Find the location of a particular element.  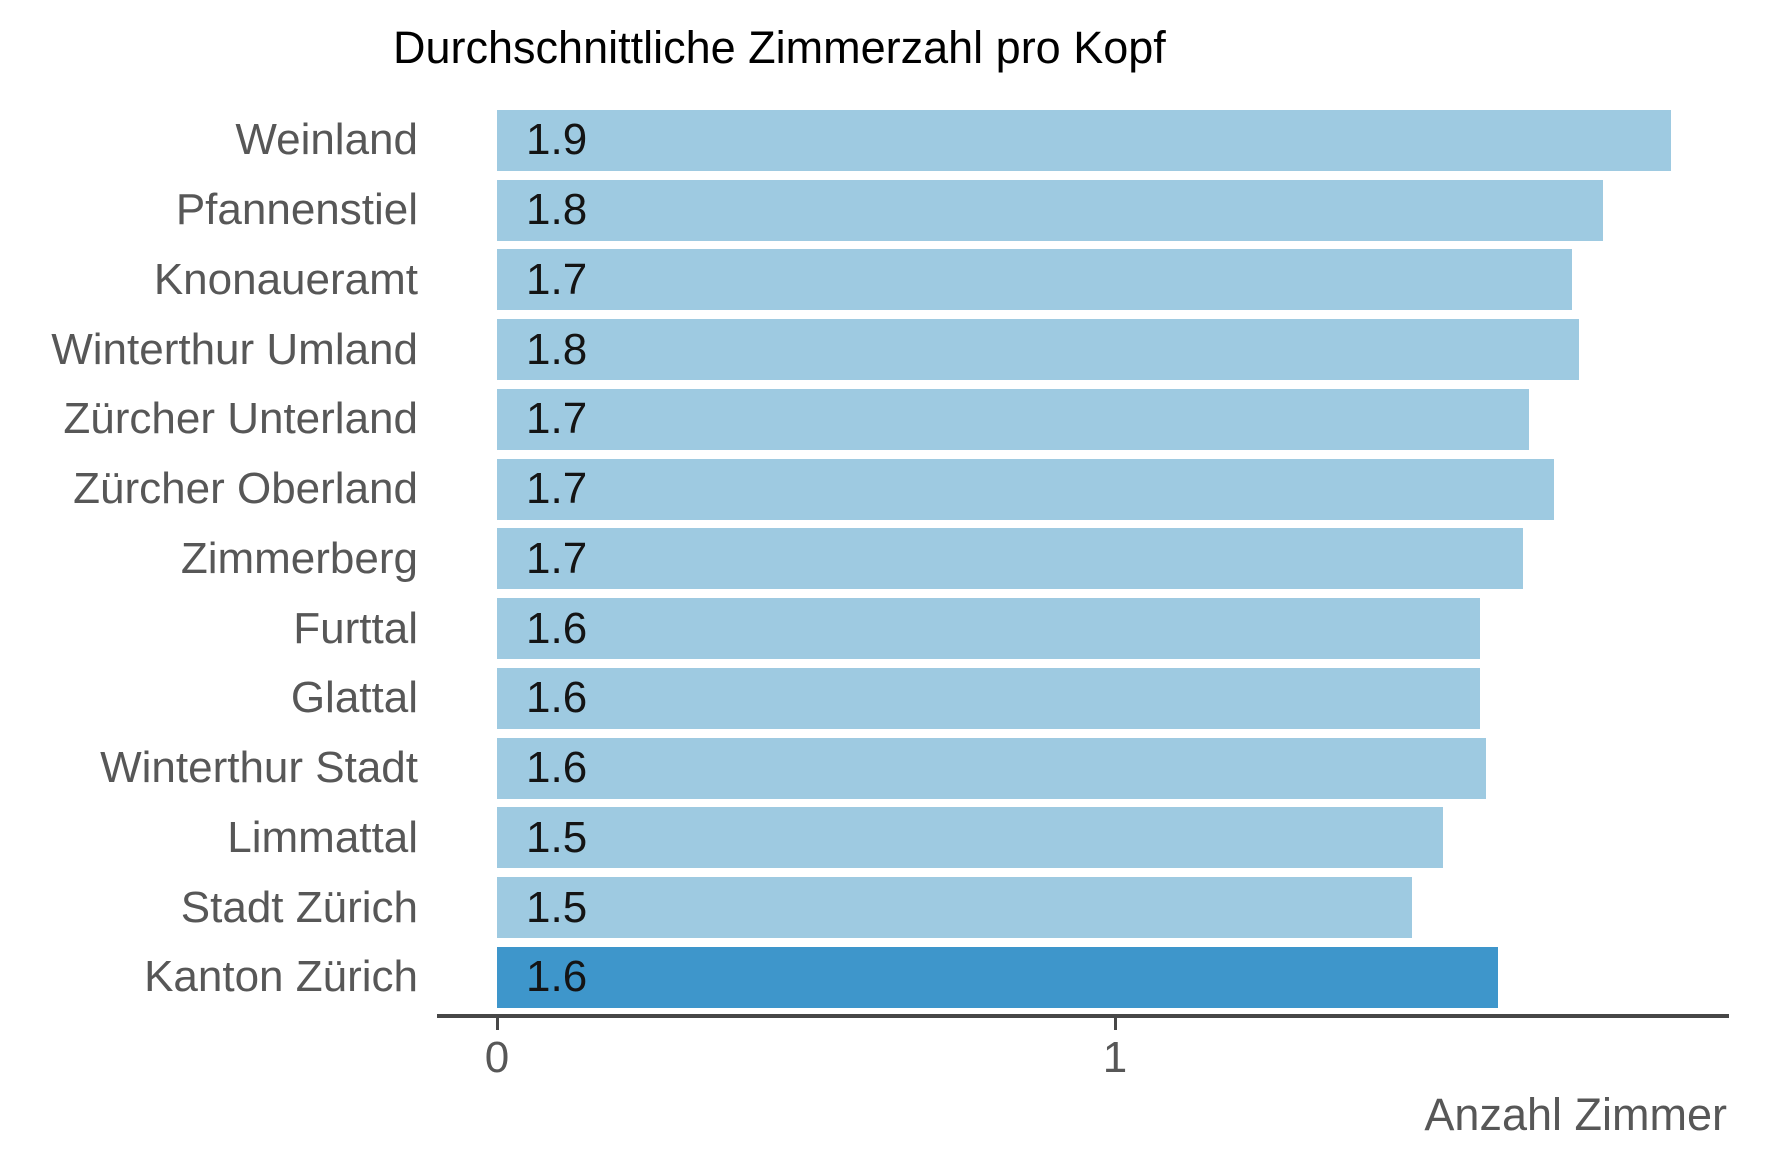

bar-row: Zürcher Oberland 1.7 is located at coordinates (882, 489).